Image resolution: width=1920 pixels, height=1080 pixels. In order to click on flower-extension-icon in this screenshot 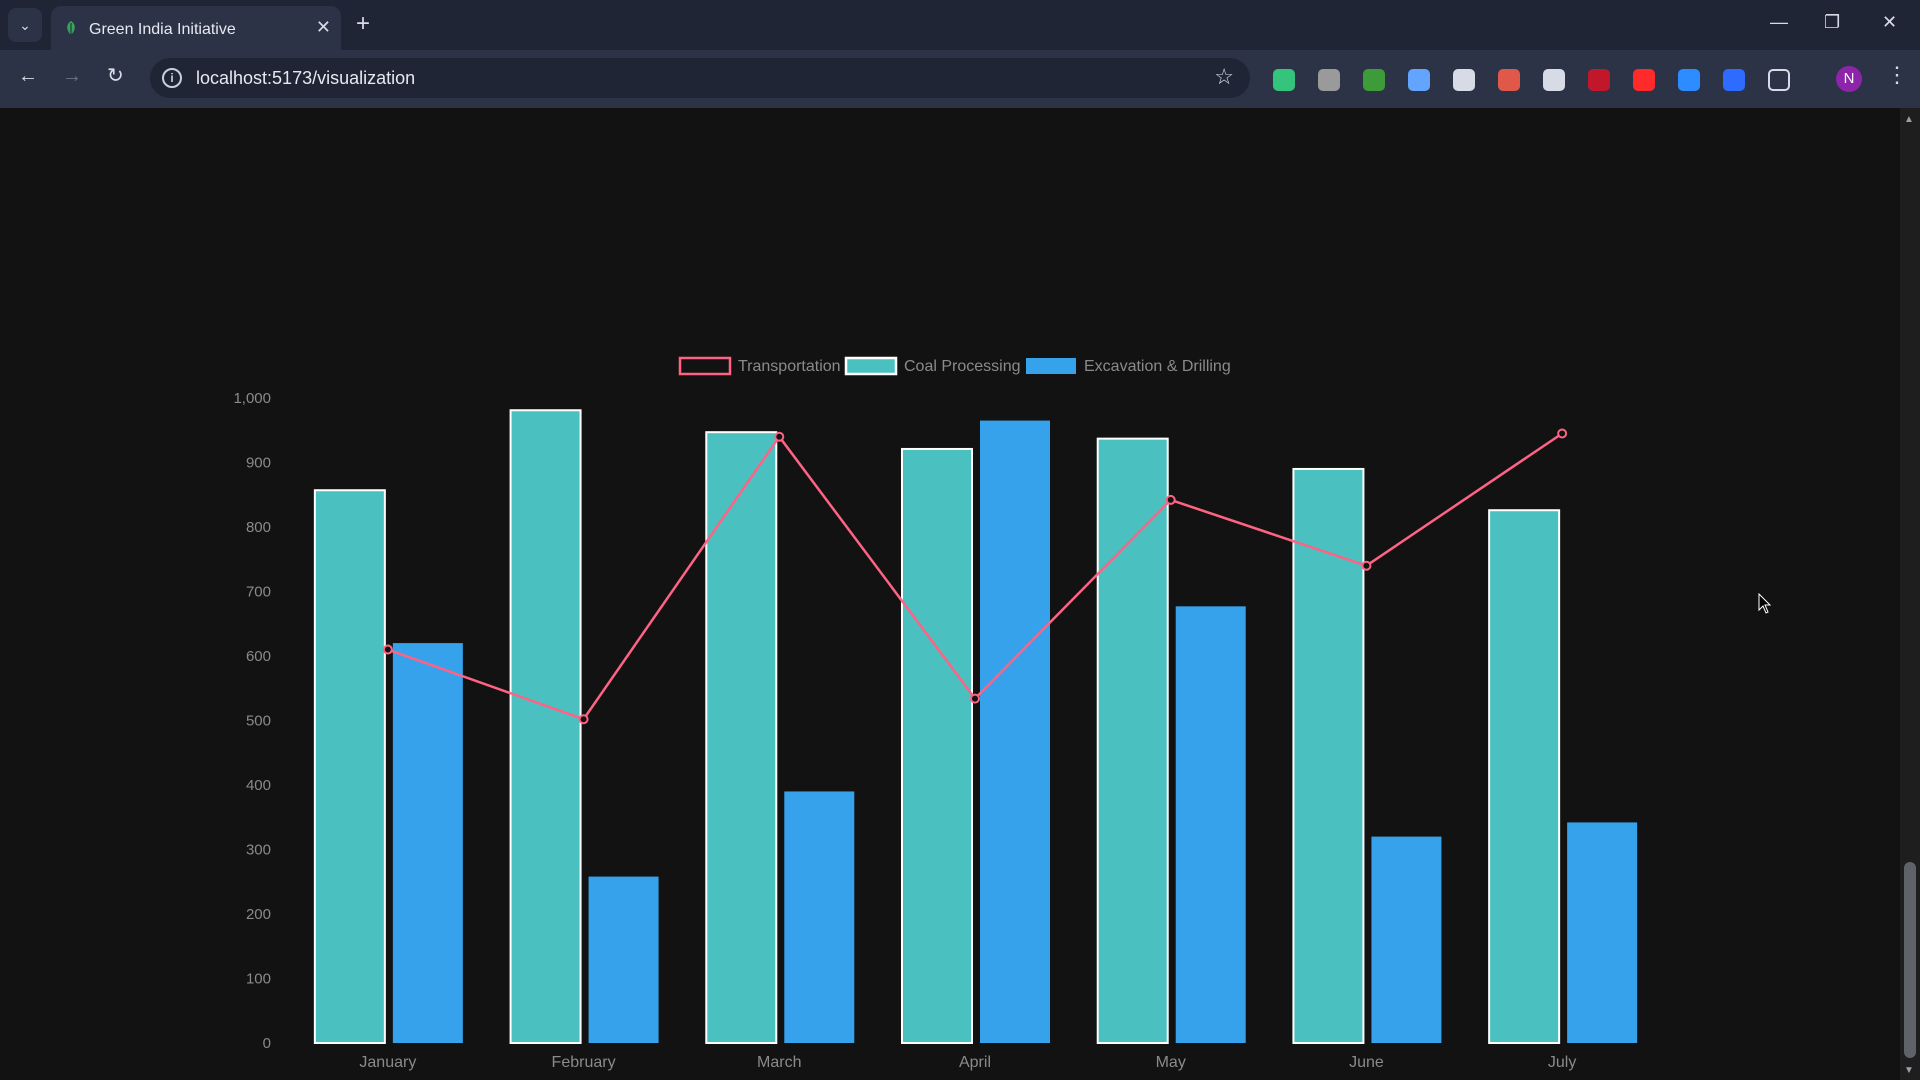, I will do `click(1509, 80)`.